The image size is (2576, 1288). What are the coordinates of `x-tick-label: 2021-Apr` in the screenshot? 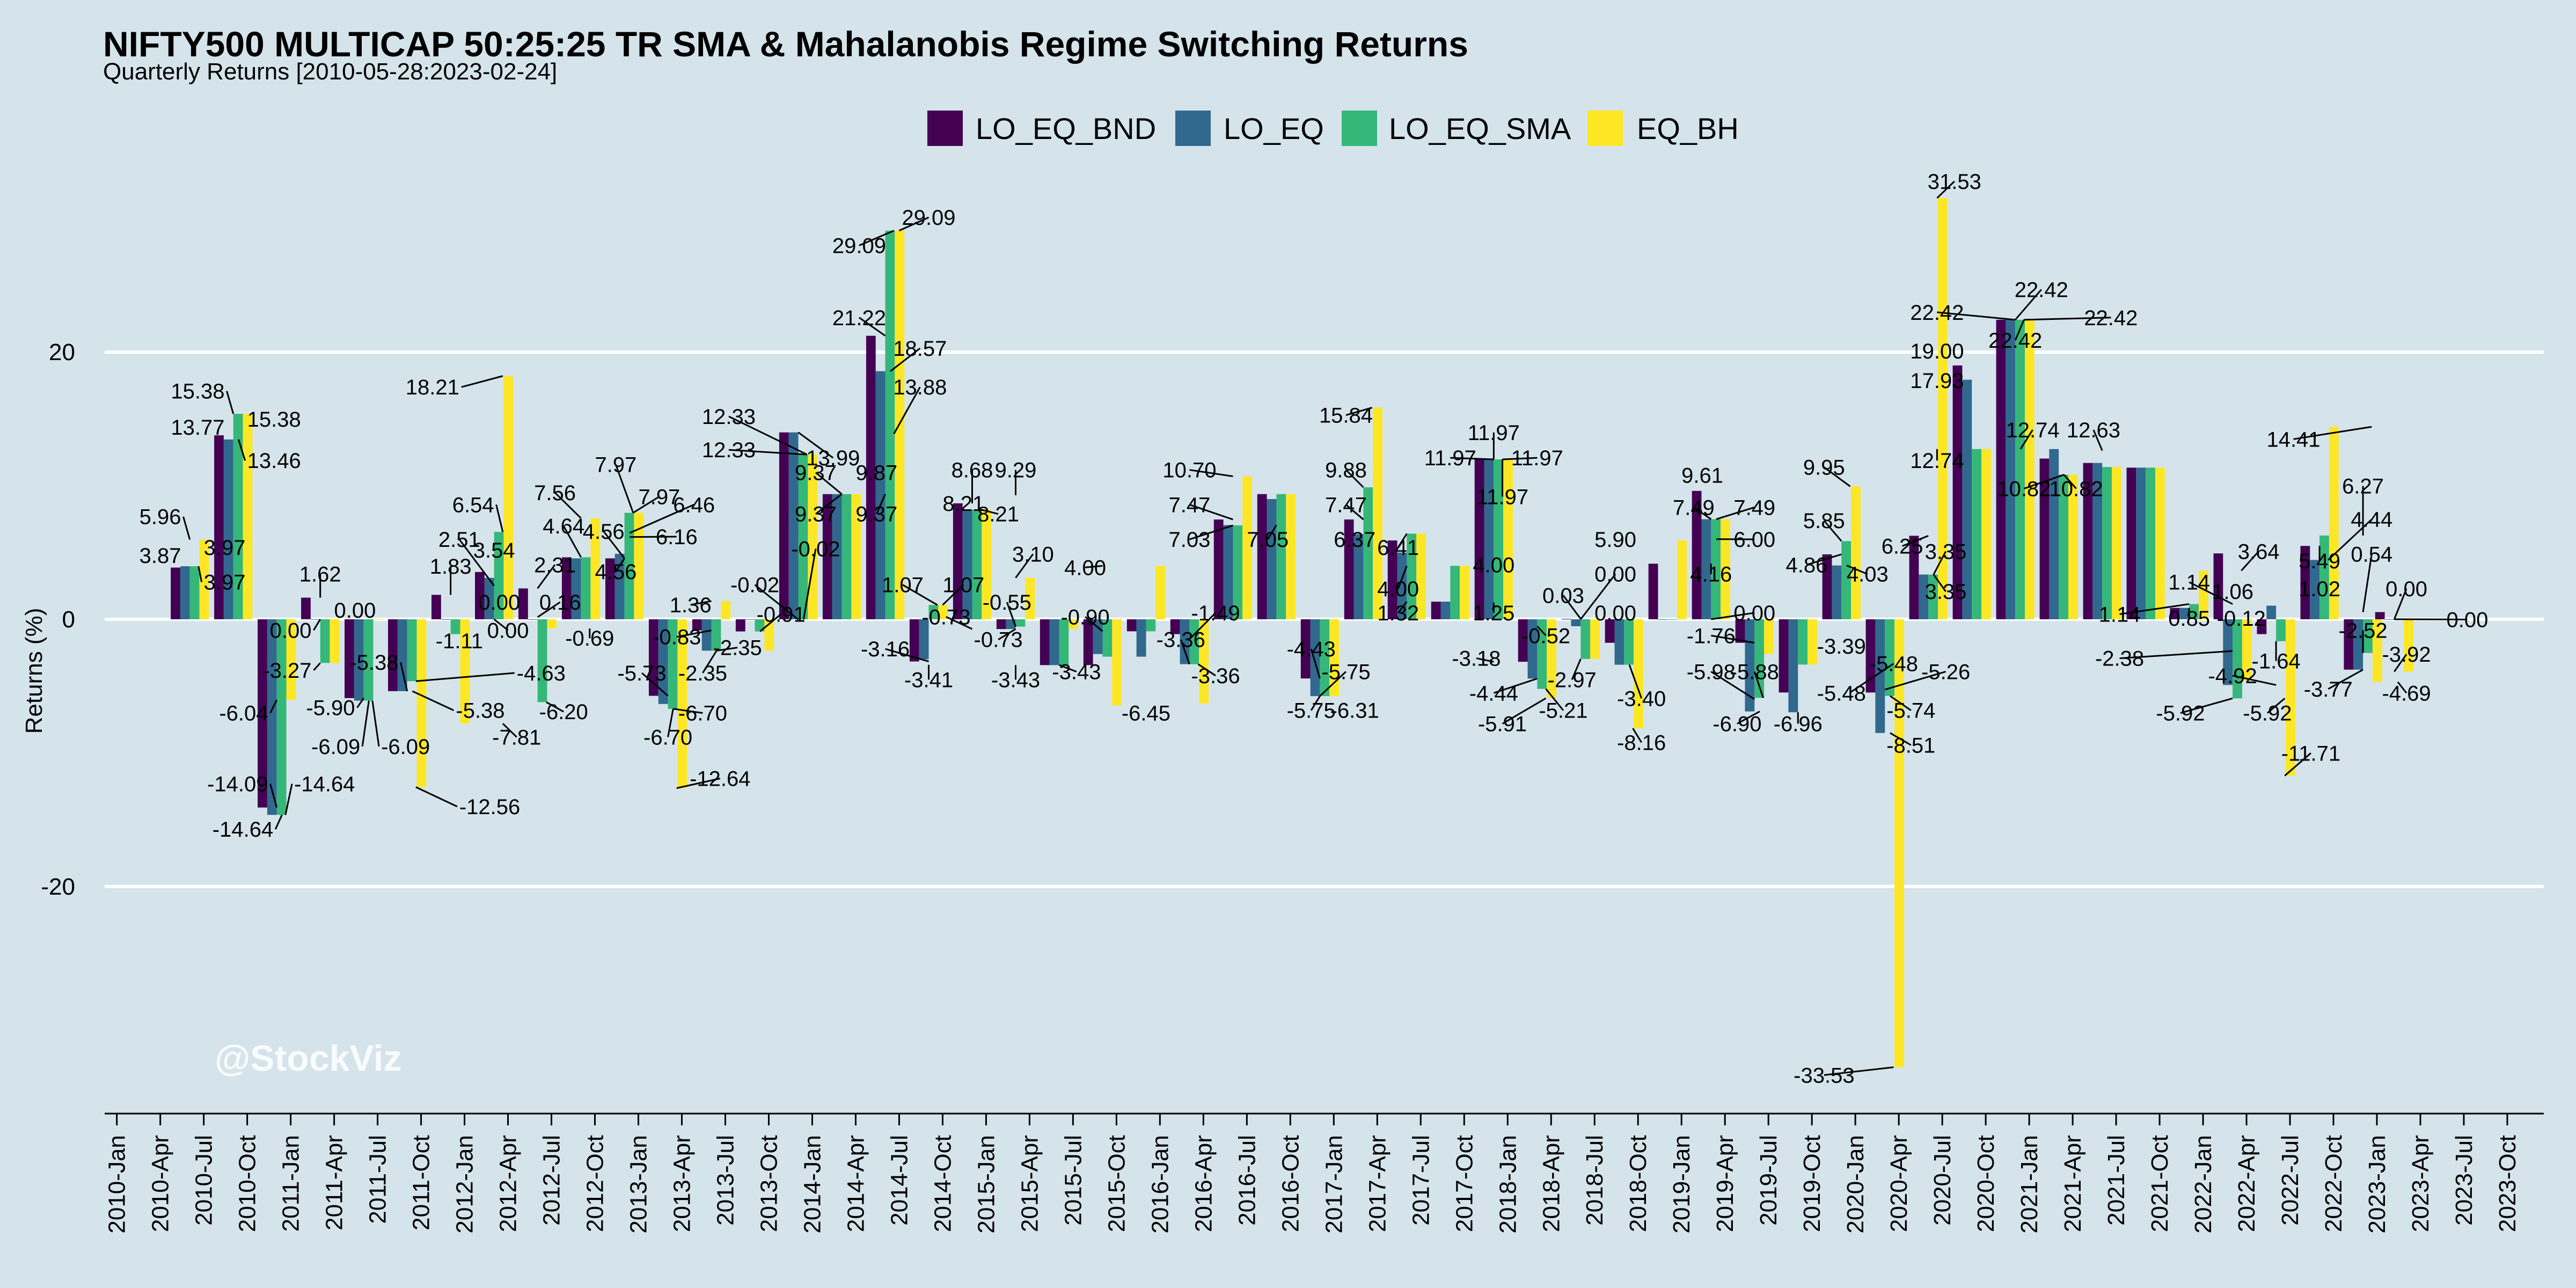 It's located at (2073, 1183).